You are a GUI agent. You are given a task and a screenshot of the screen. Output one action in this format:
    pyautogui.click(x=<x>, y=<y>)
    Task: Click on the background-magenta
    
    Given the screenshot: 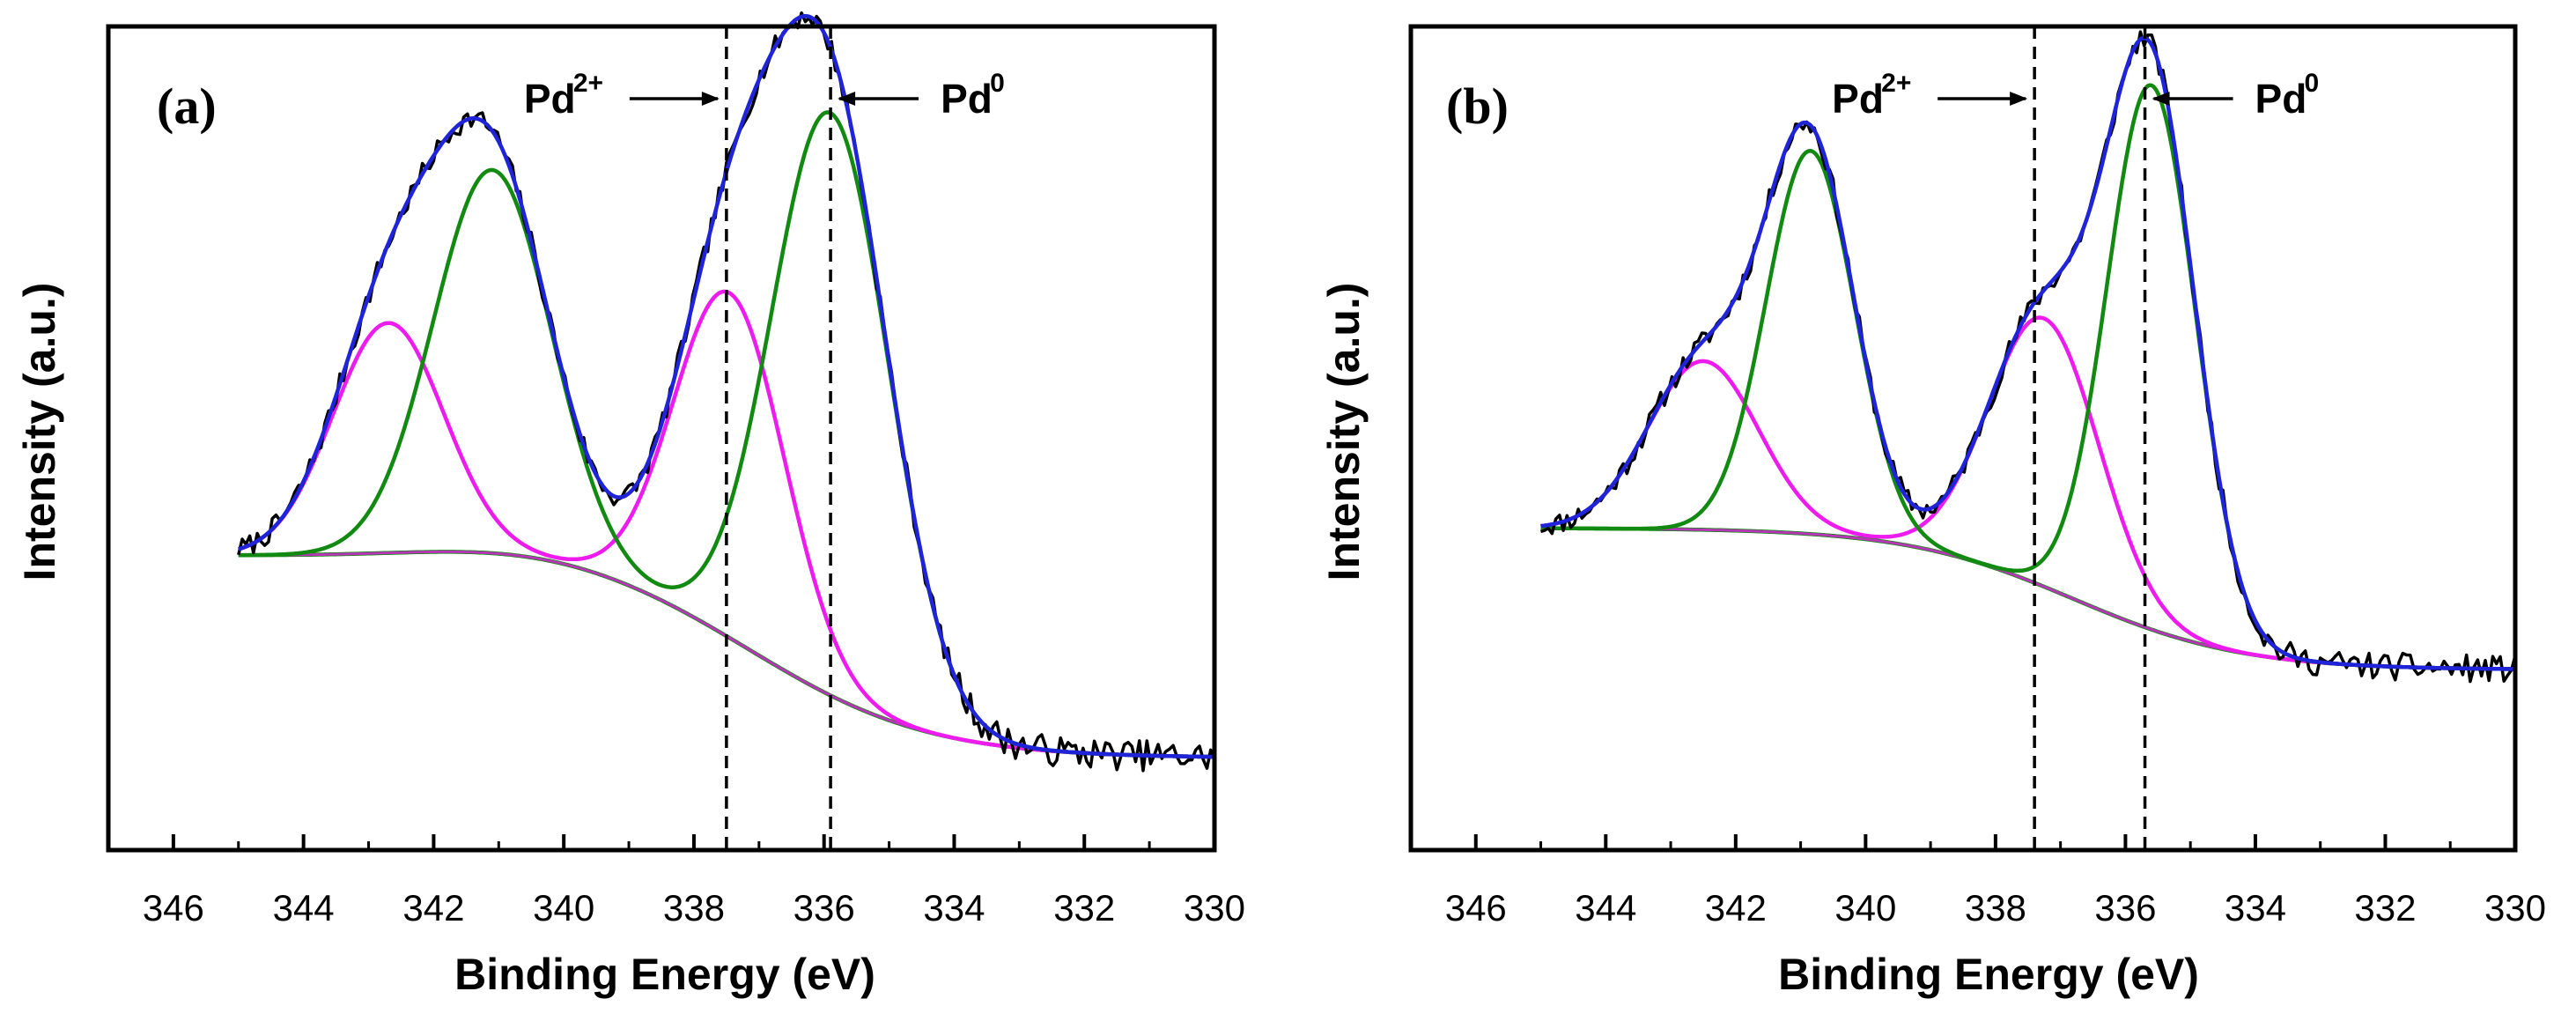 What is the action you would take?
    pyautogui.click(x=2027, y=598)
    